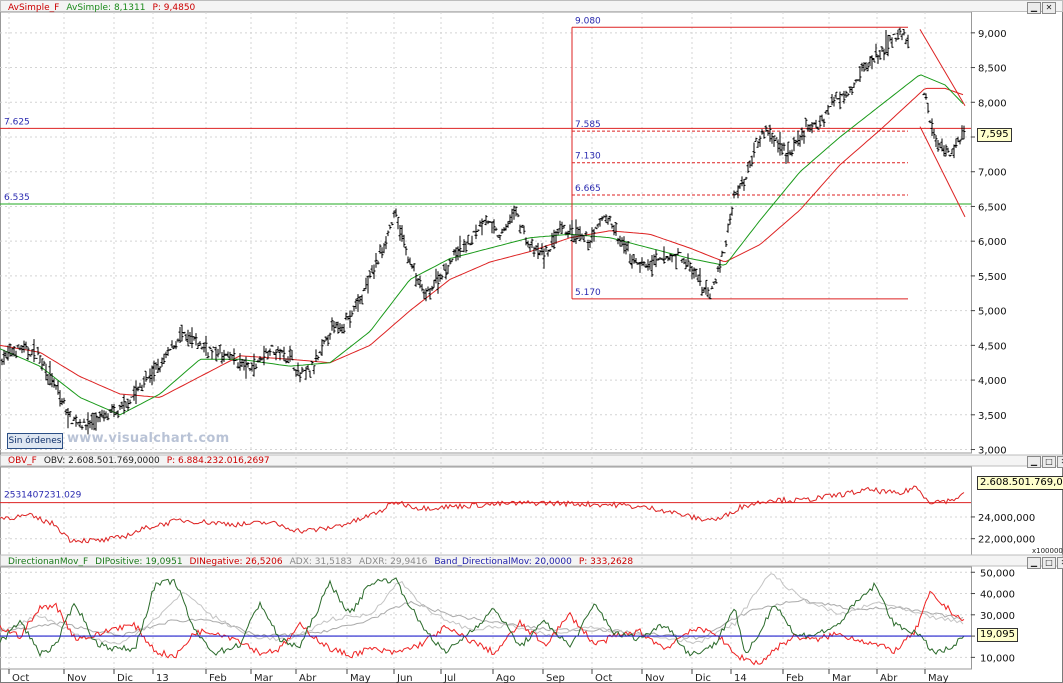 This screenshot has width=1063, height=683. I want to click on orders-button: Sin órdenes, so click(35, 441).